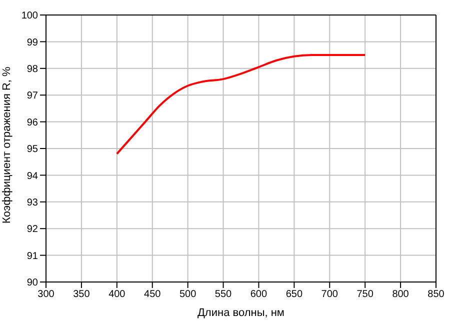  What do you see at coordinates (401, 294) in the screenshot?
I see `x-tick-label: 800` at bounding box center [401, 294].